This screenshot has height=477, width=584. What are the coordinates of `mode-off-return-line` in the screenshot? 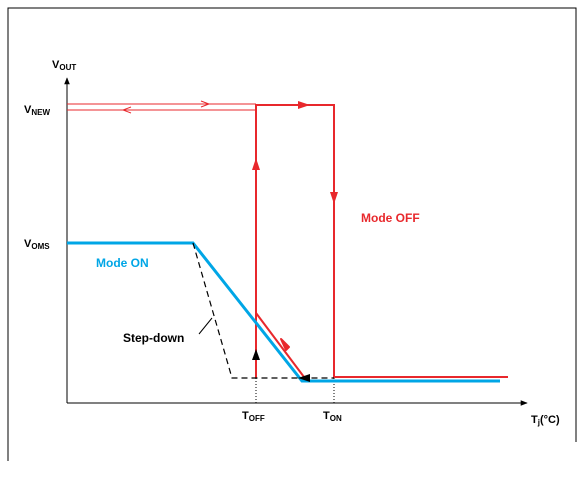 It's located at (280, 345).